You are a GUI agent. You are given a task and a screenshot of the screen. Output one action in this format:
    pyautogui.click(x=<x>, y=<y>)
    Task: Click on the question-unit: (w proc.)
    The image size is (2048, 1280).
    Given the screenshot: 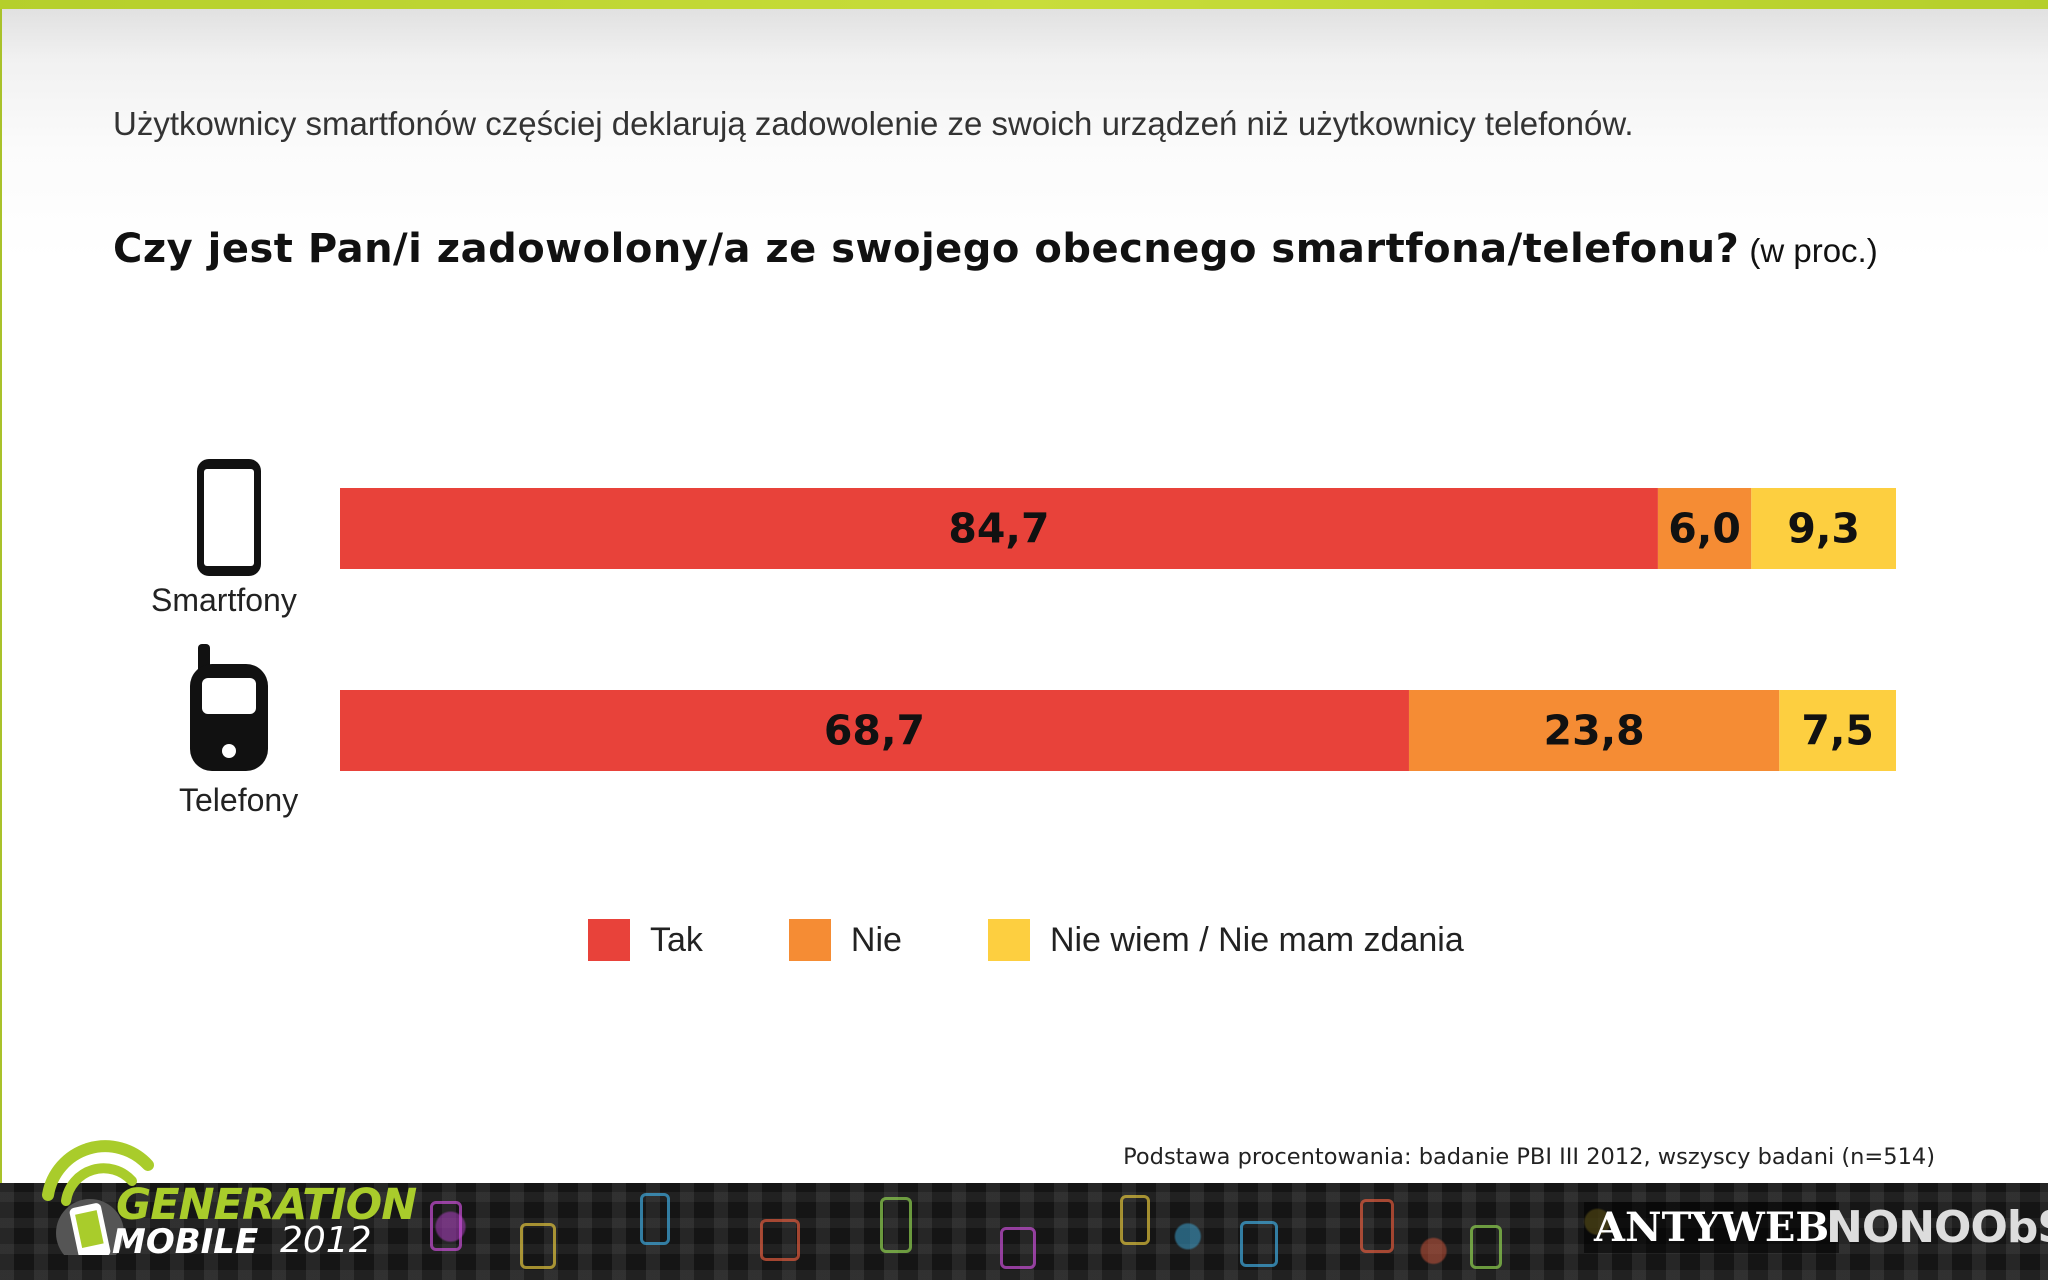 What is the action you would take?
    pyautogui.click(x=1813, y=250)
    